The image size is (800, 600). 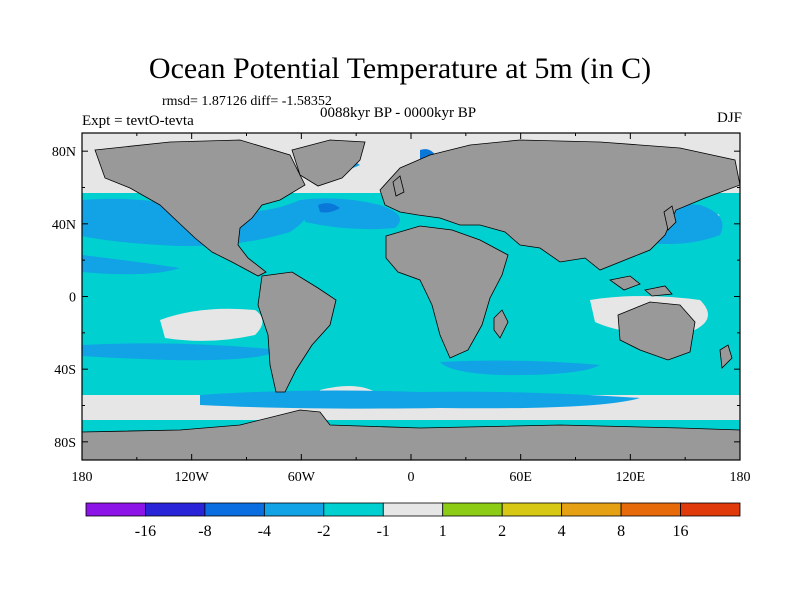 I want to click on lat-tick-label: 80S, so click(x=65, y=443).